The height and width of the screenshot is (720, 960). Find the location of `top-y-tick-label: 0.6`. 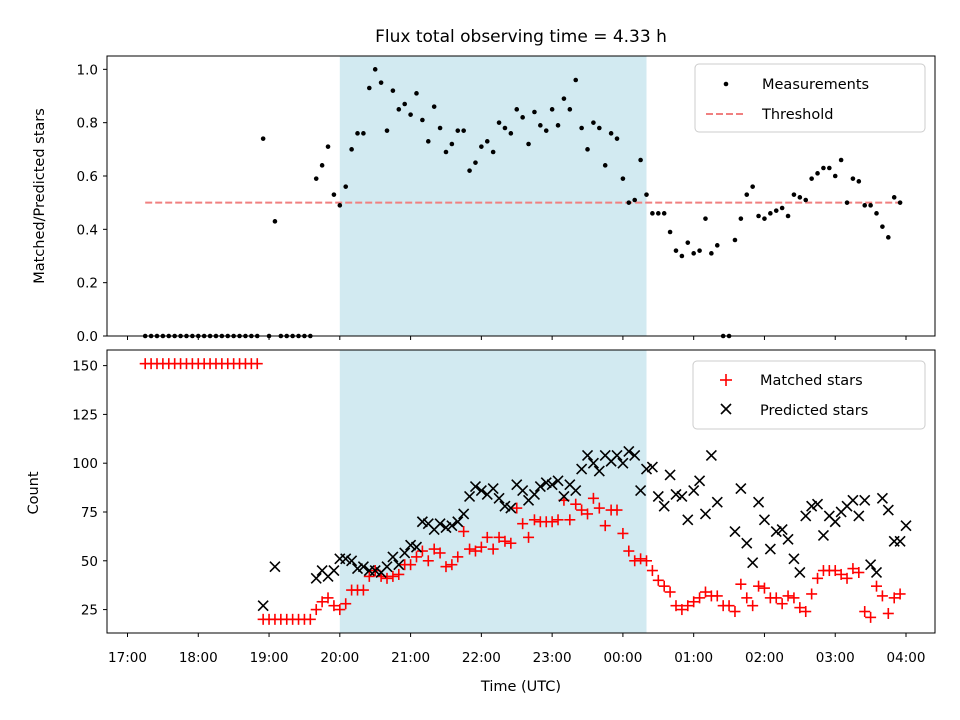

top-y-tick-label: 0.6 is located at coordinates (87, 177).